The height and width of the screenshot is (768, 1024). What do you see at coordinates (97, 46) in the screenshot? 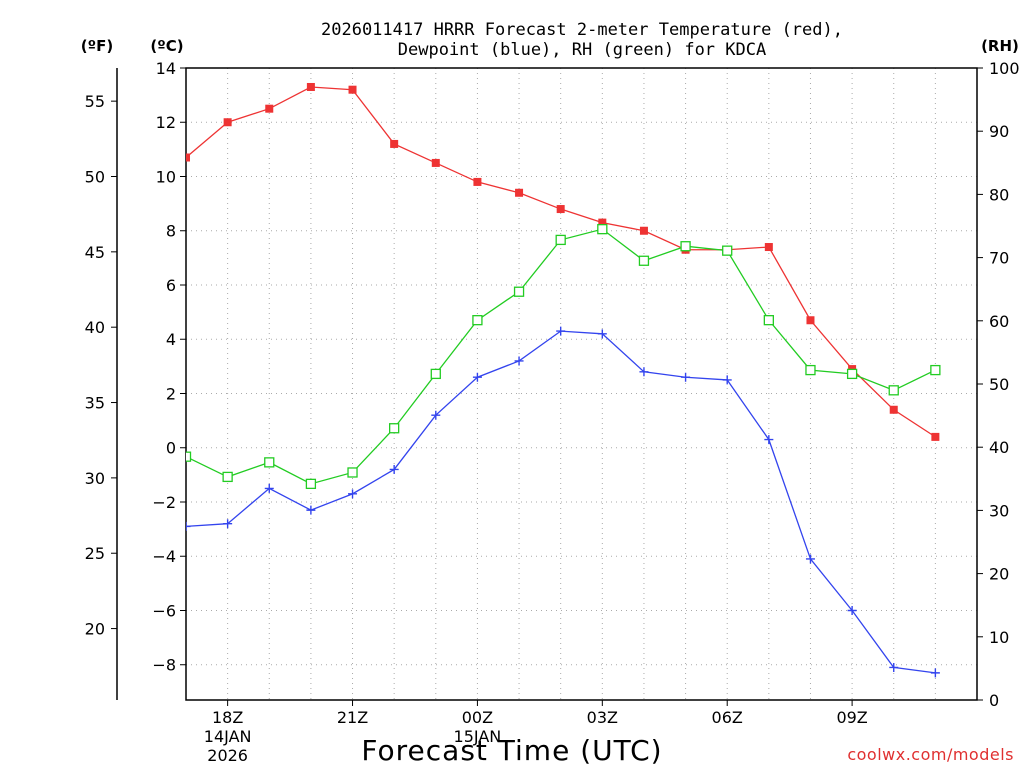
I see `fahrenheit-unit-label: (ºF)` at bounding box center [97, 46].